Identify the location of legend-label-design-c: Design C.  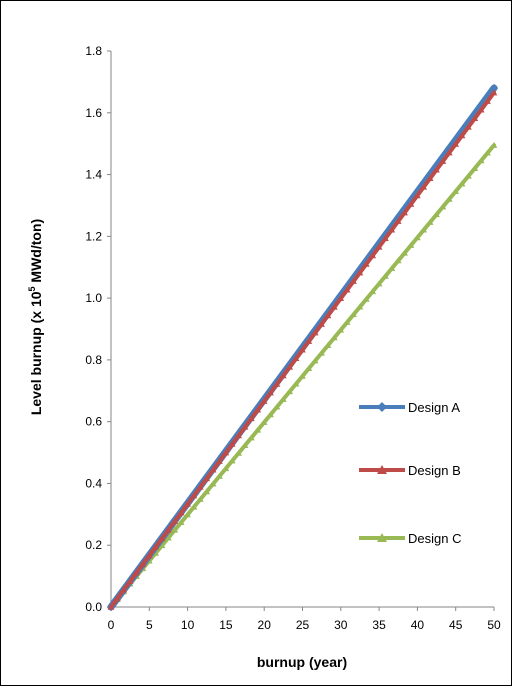
(434, 538).